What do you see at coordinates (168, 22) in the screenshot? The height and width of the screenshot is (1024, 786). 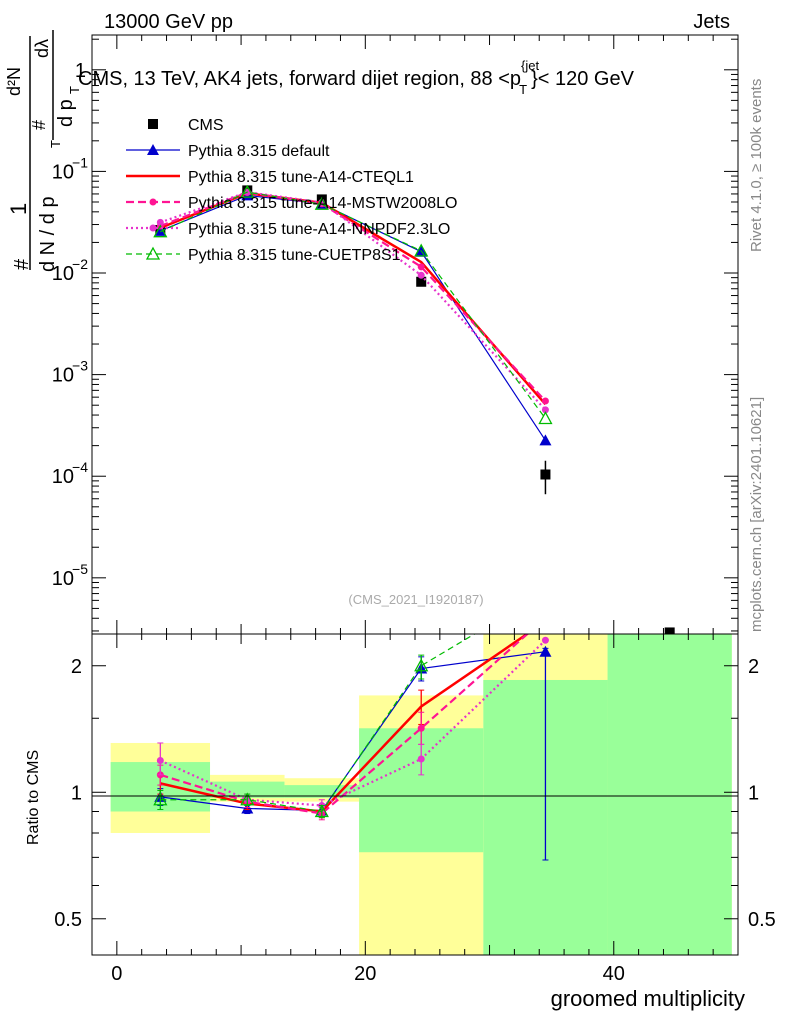 I see `header-left: 13000 GeV pp` at bounding box center [168, 22].